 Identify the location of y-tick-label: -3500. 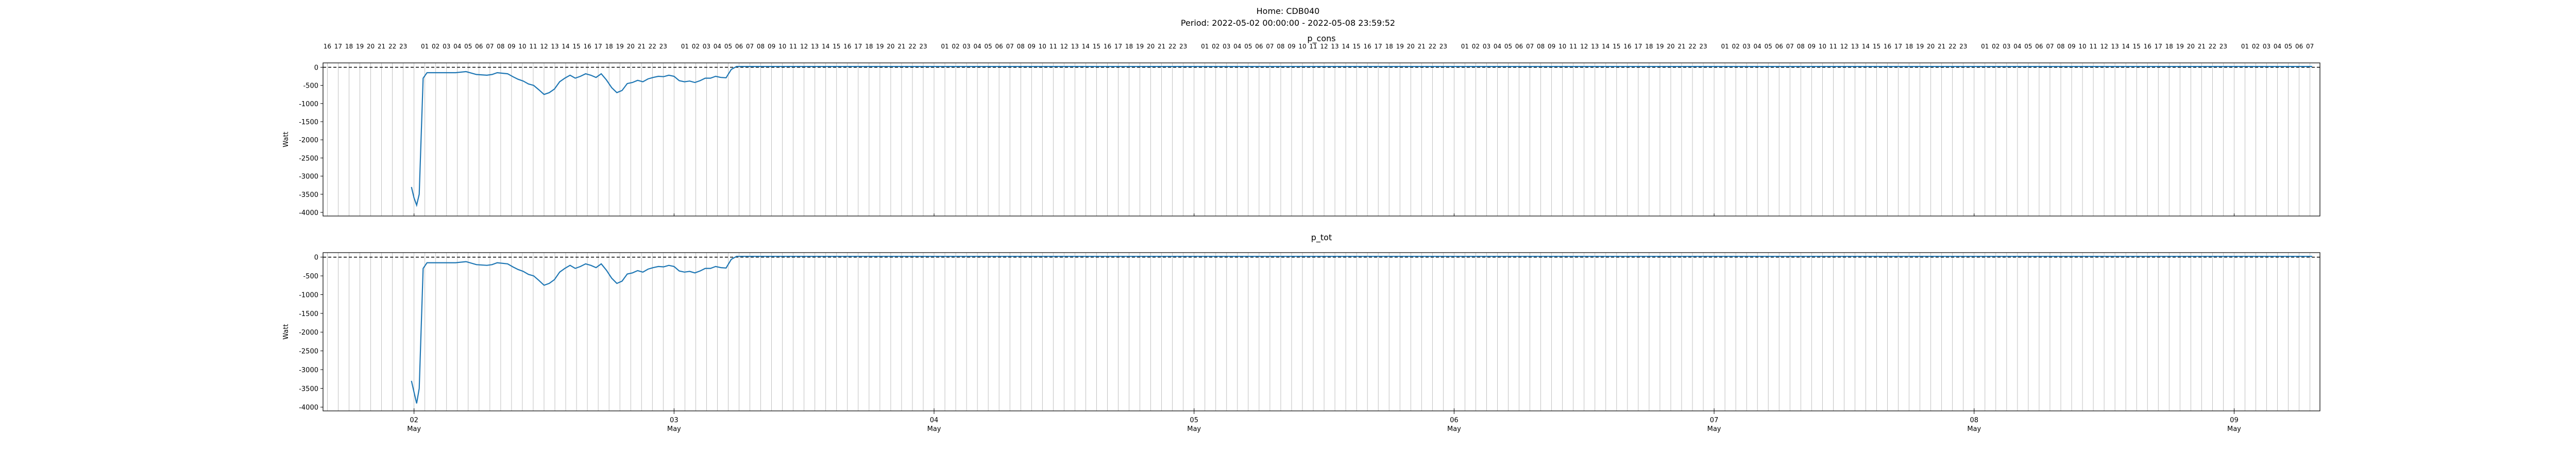
(308, 195).